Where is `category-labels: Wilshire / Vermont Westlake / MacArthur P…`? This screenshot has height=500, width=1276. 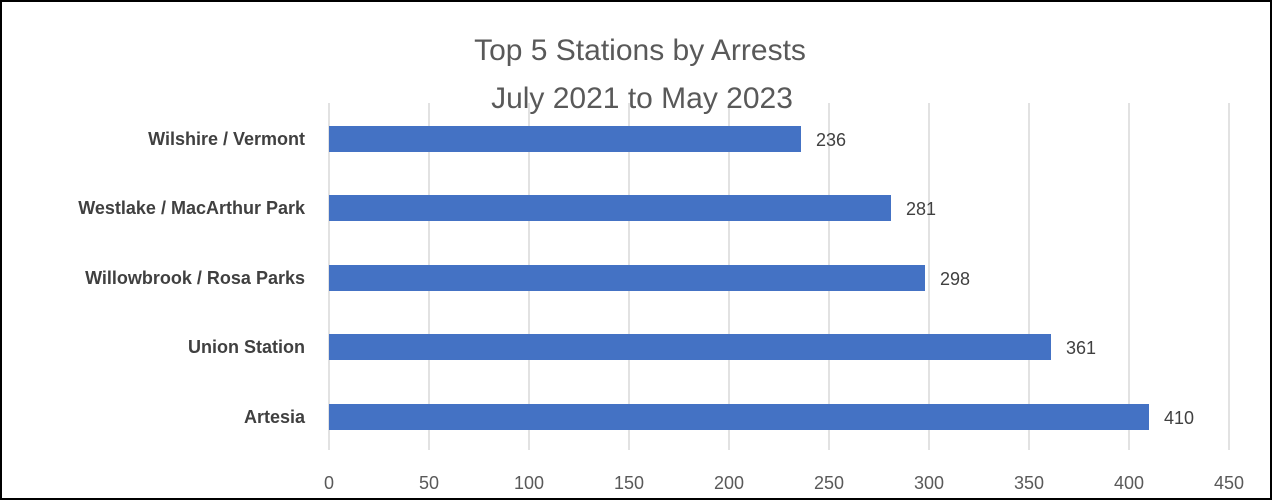 category-labels: Wilshire / Vermont Westlake / MacArthur P… is located at coordinates (192, 278).